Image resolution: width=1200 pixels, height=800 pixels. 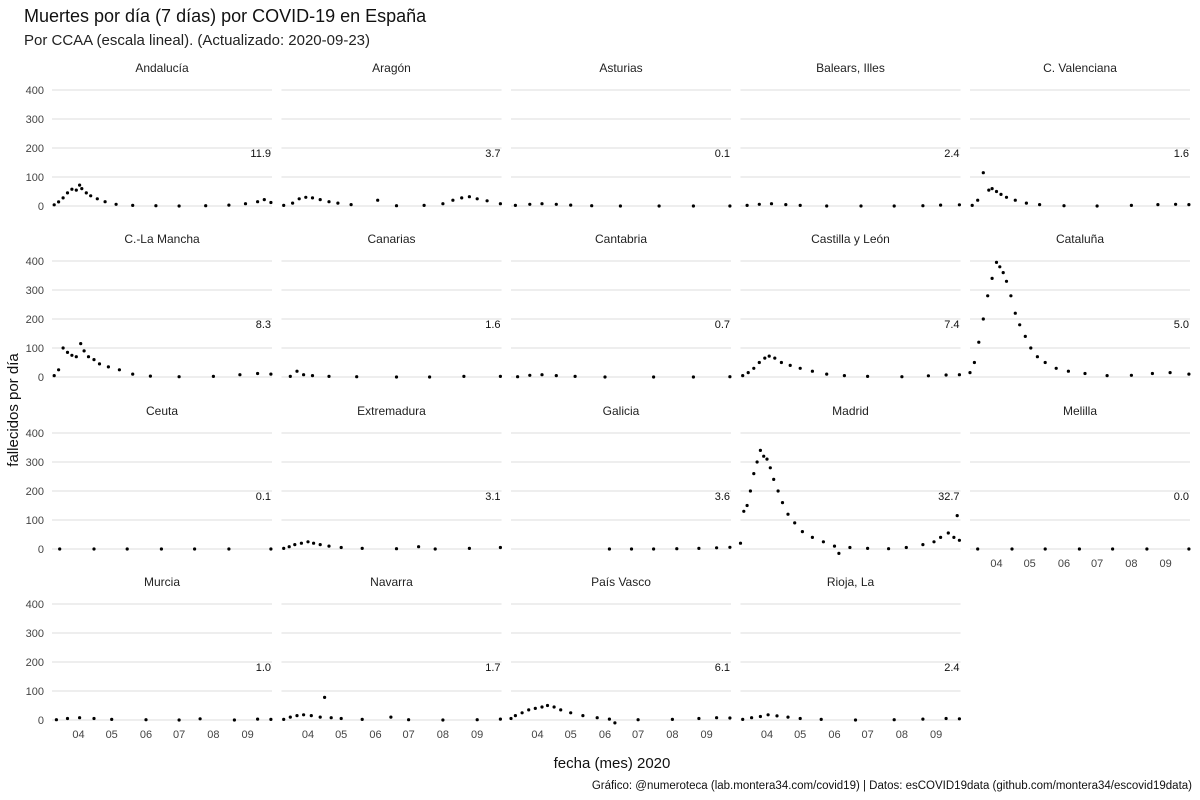 I want to click on facet-title: Cataluña, so click(x=1080, y=239).